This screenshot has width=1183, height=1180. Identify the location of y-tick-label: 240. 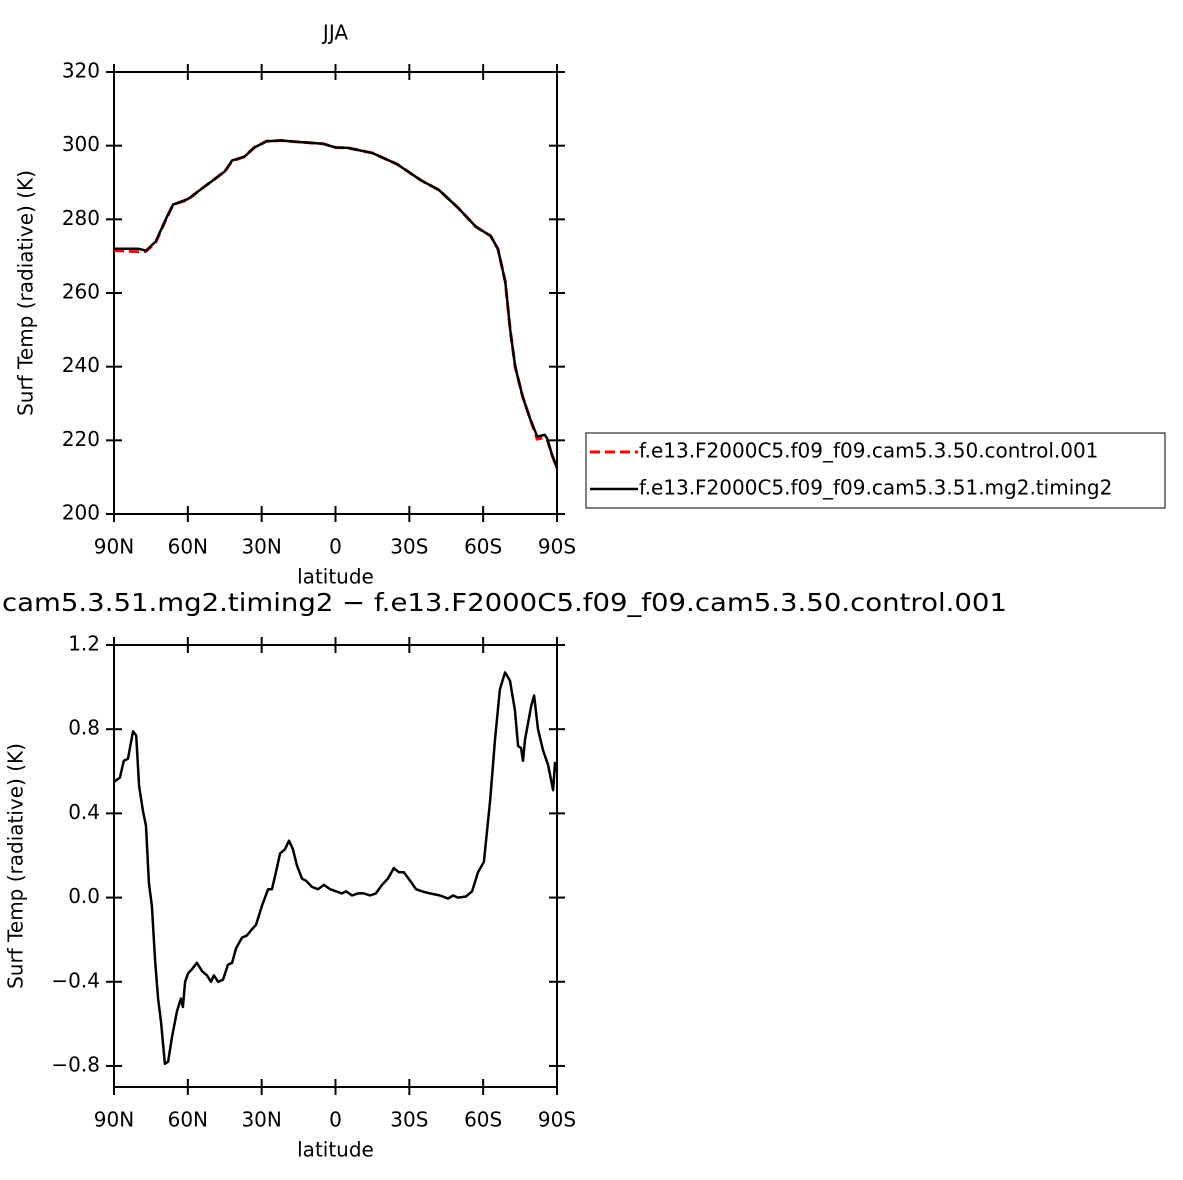
(81, 365).